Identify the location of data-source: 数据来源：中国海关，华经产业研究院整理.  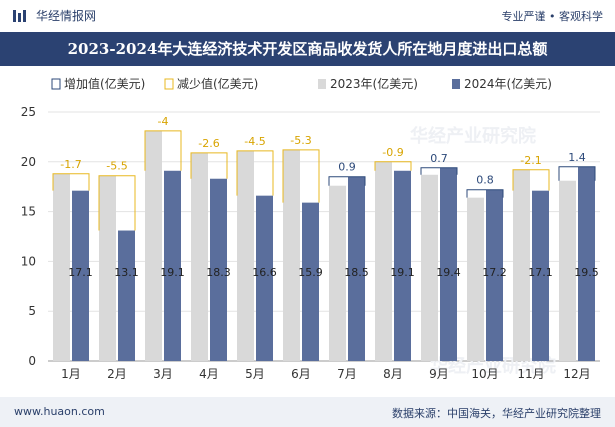
(496, 413).